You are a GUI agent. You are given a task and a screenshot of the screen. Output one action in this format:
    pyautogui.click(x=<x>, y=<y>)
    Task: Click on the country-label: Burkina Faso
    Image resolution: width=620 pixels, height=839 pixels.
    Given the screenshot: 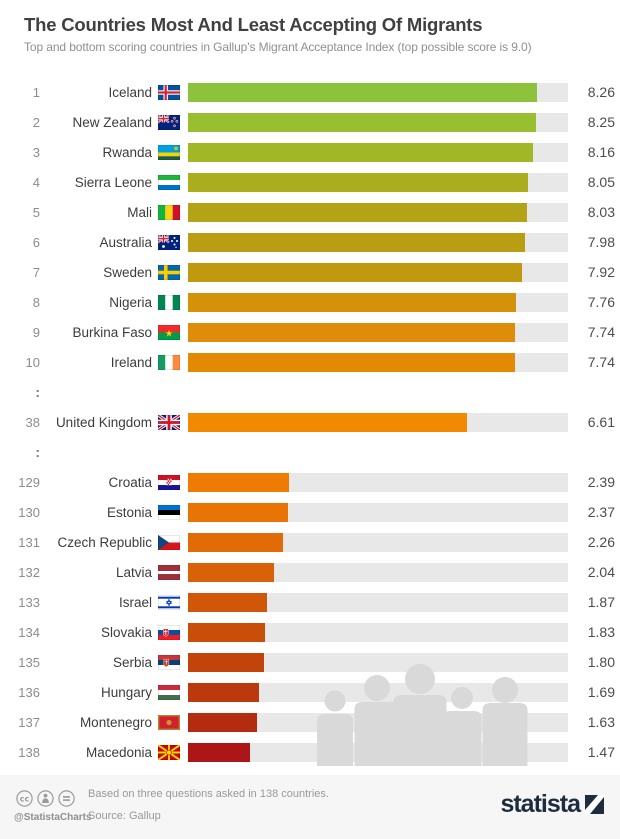 What is the action you would take?
    pyautogui.click(x=112, y=332)
    